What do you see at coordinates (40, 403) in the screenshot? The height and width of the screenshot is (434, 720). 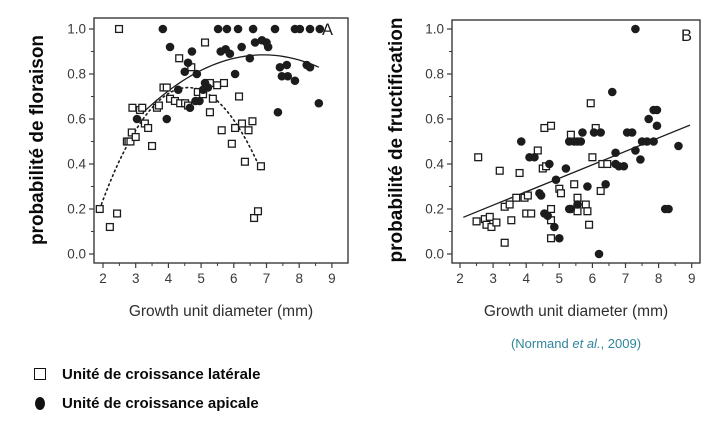 I see `filled-circle-icon` at bounding box center [40, 403].